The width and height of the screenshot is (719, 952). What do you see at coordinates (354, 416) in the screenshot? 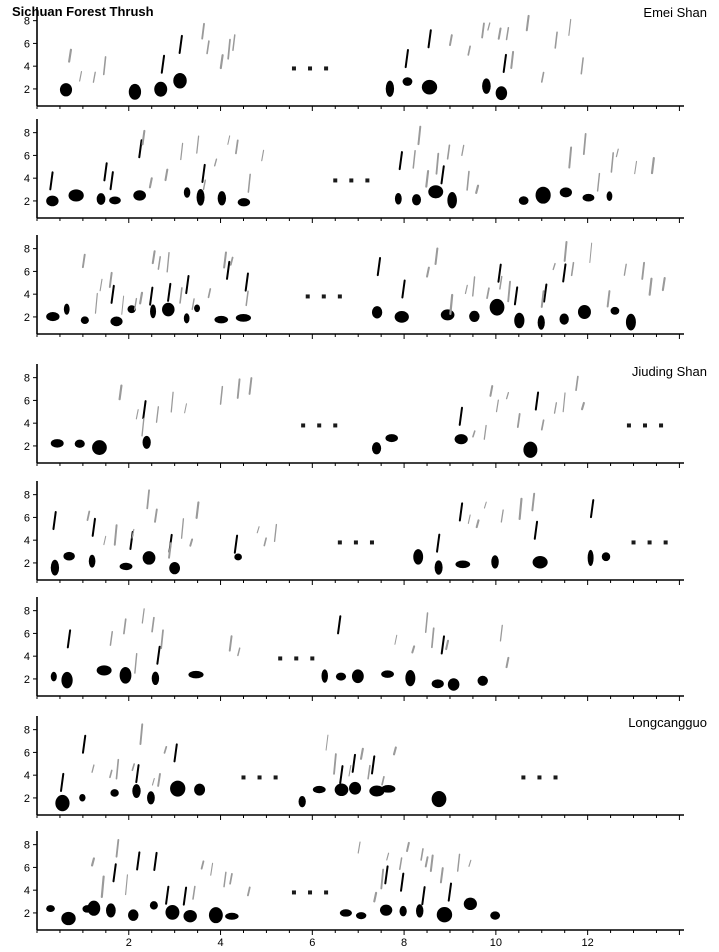
I see `spectrogram-panel-4: 2 4 6 8` at bounding box center [354, 416].